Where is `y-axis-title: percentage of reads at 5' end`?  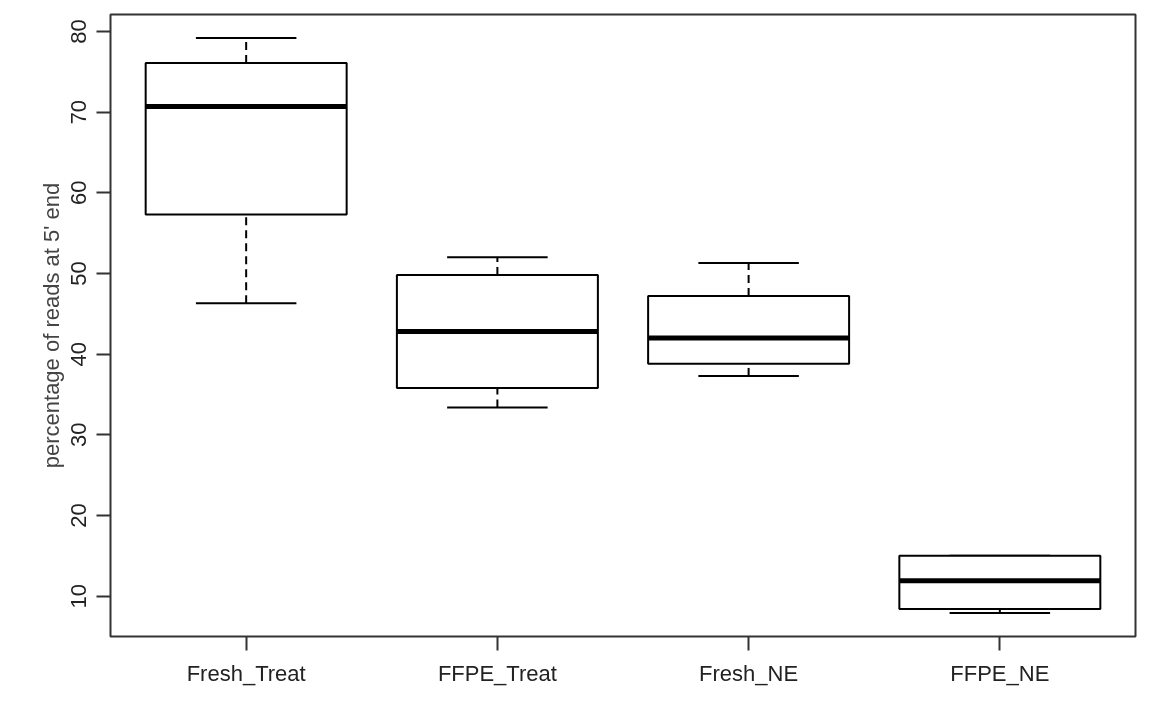
y-axis-title: percentage of reads at 5' end is located at coordinates (51, 325).